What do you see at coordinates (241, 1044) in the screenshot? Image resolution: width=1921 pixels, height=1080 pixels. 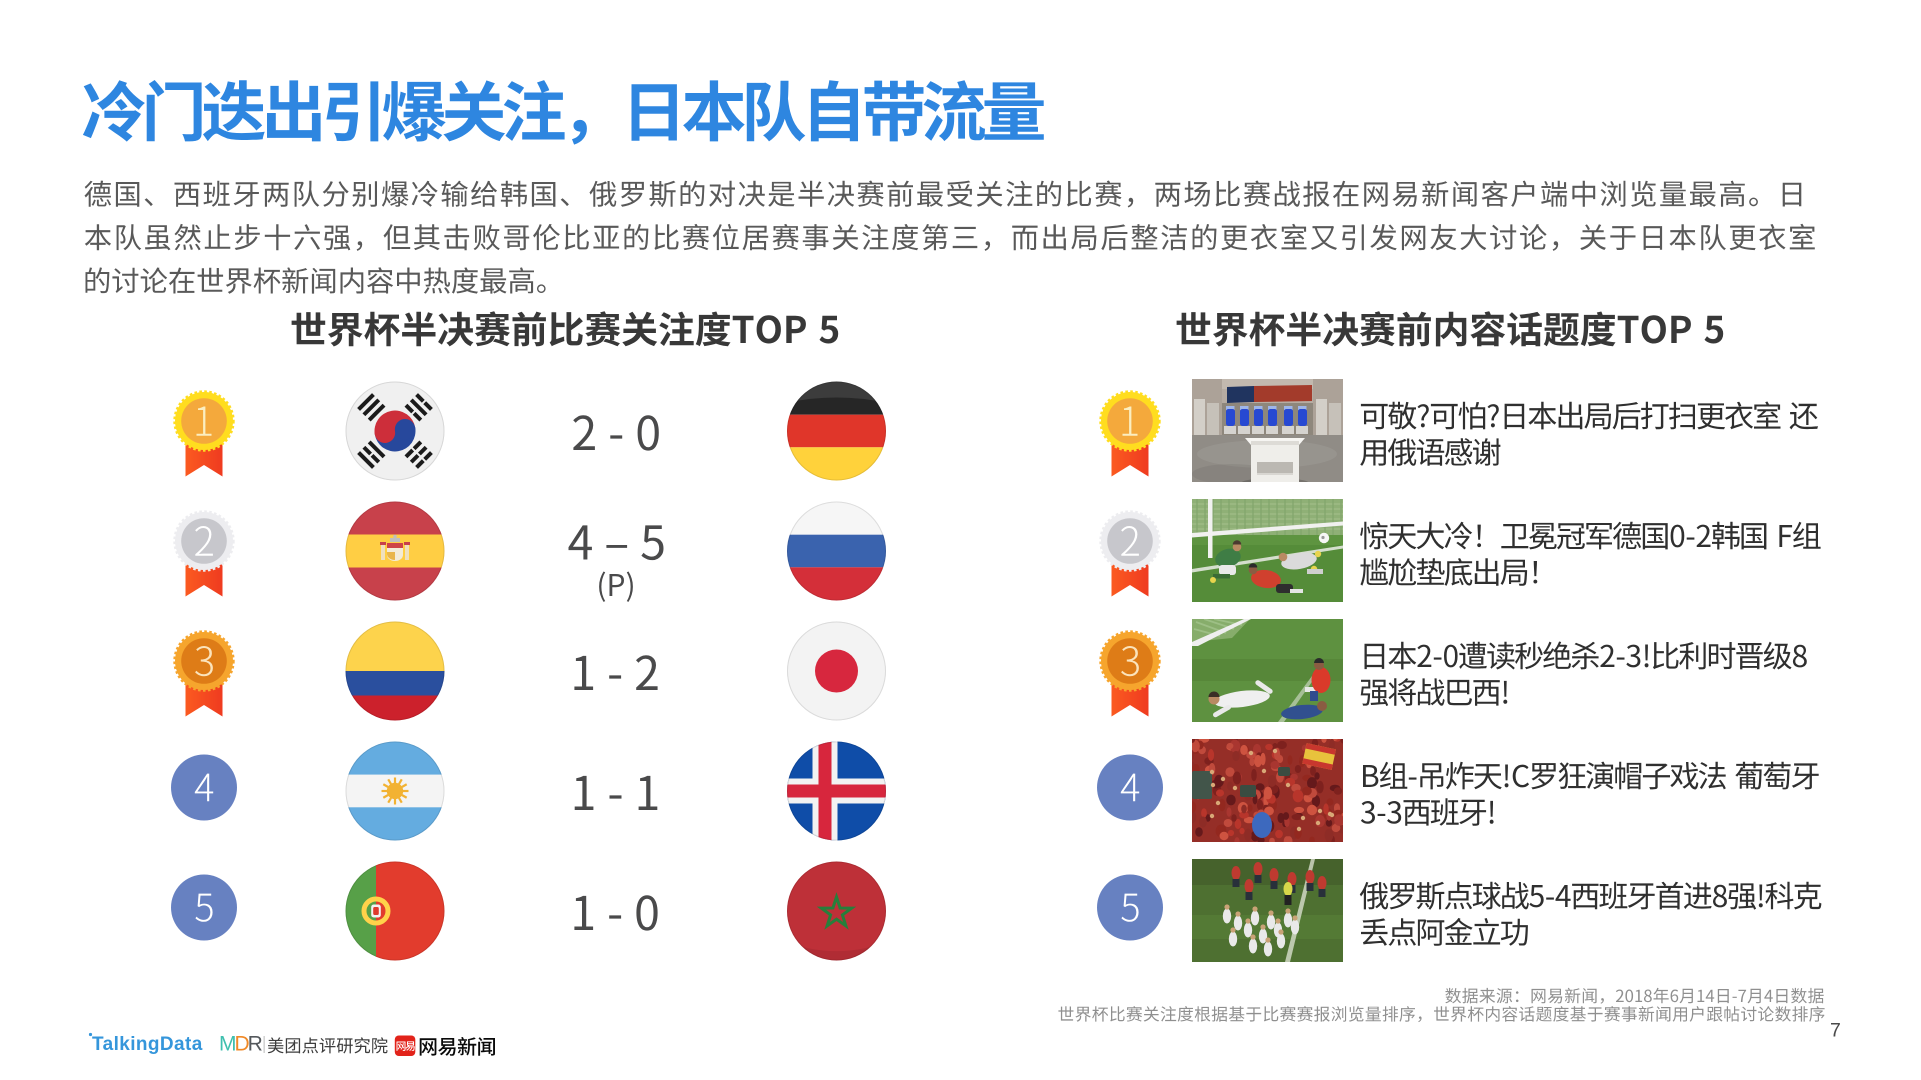 I see `svg-text: MDR` at bounding box center [241, 1044].